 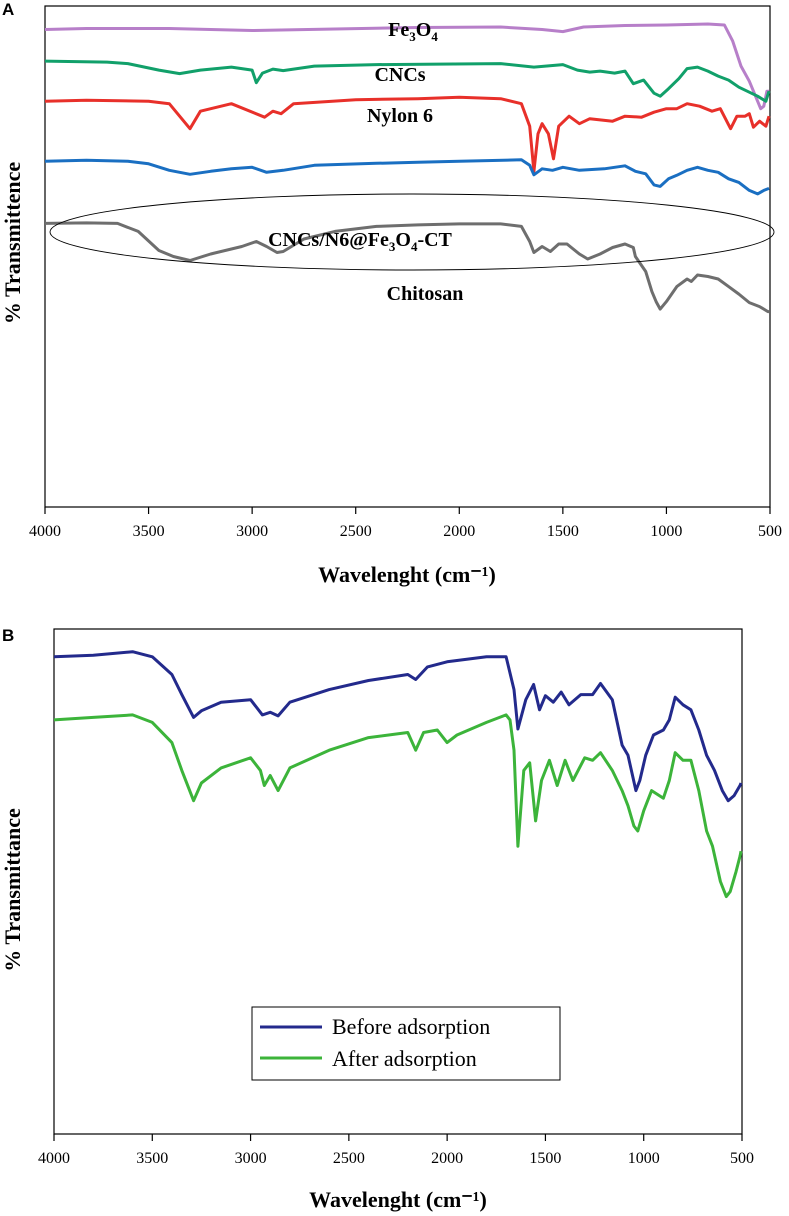 I want to click on x-tick-label-a: 1500, so click(x=563, y=531).